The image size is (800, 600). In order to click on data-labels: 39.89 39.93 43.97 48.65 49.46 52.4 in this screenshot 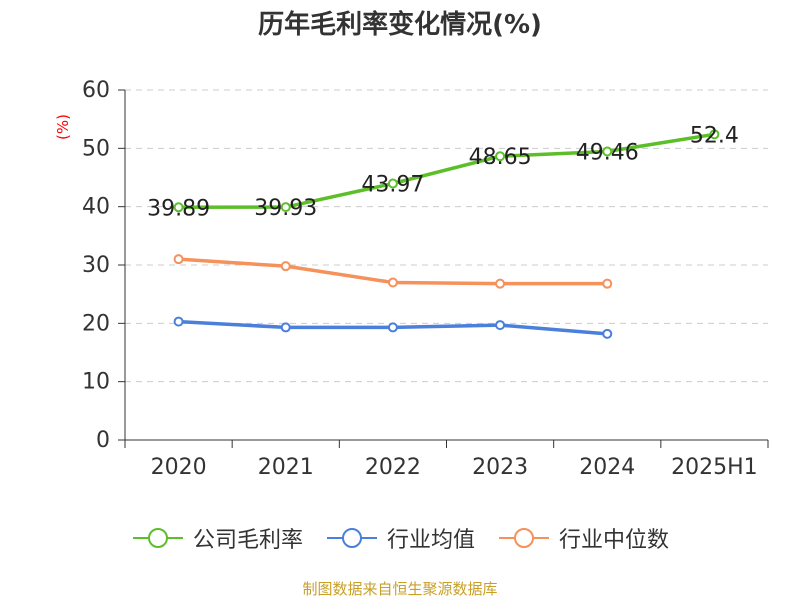, I will do `click(443, 172)`.